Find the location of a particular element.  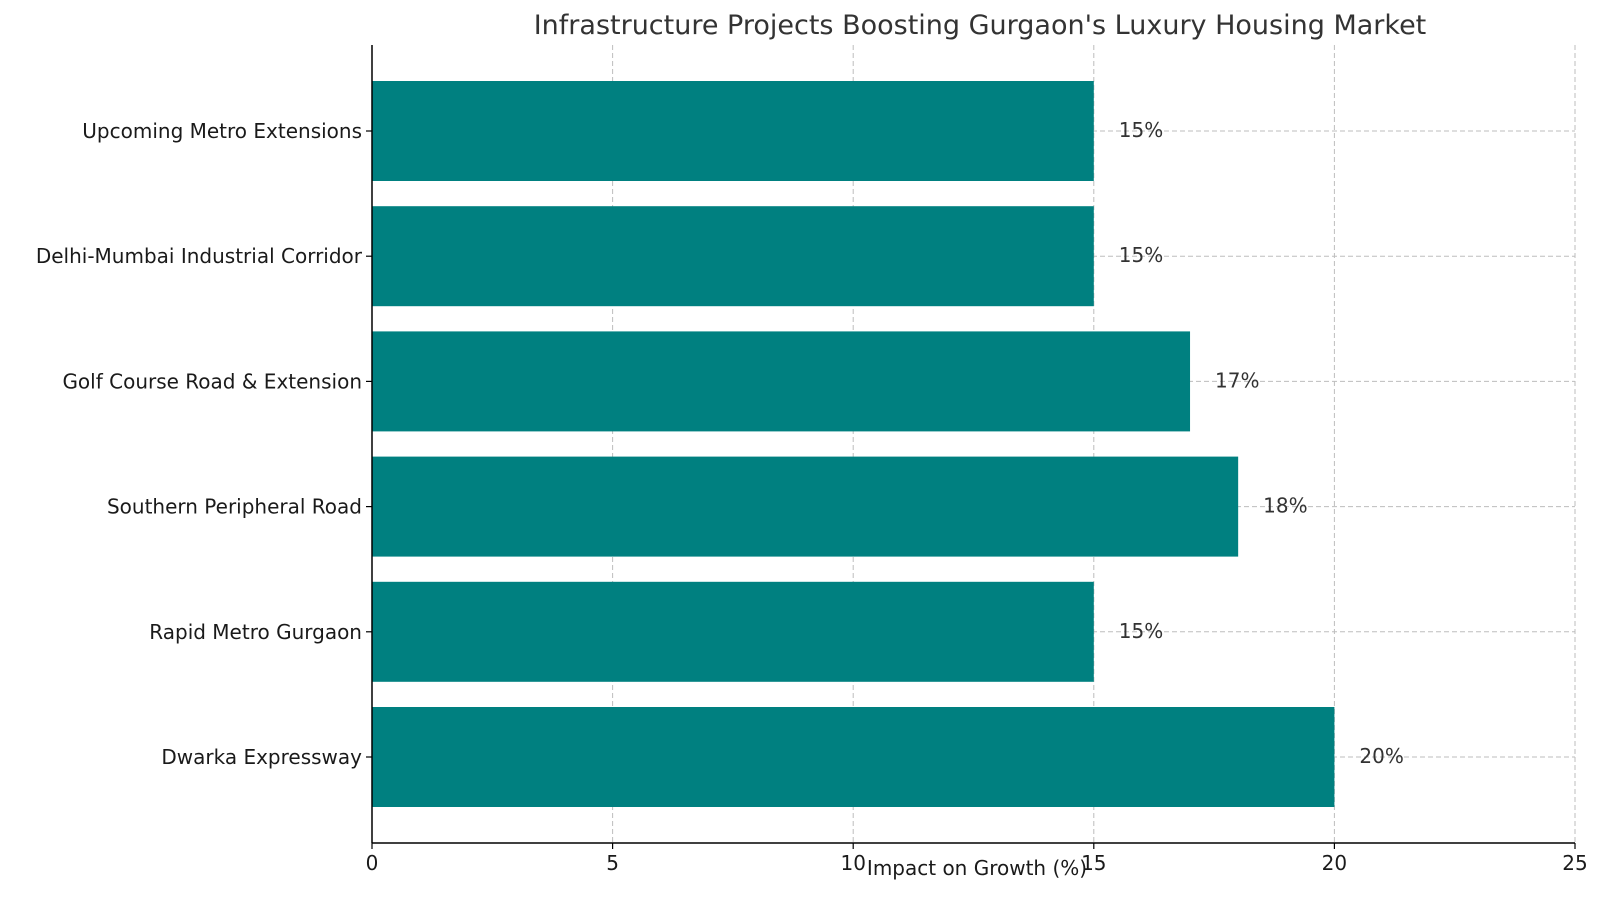

category-label-1: Rapid Metro Gurgaon is located at coordinates (255, 632).